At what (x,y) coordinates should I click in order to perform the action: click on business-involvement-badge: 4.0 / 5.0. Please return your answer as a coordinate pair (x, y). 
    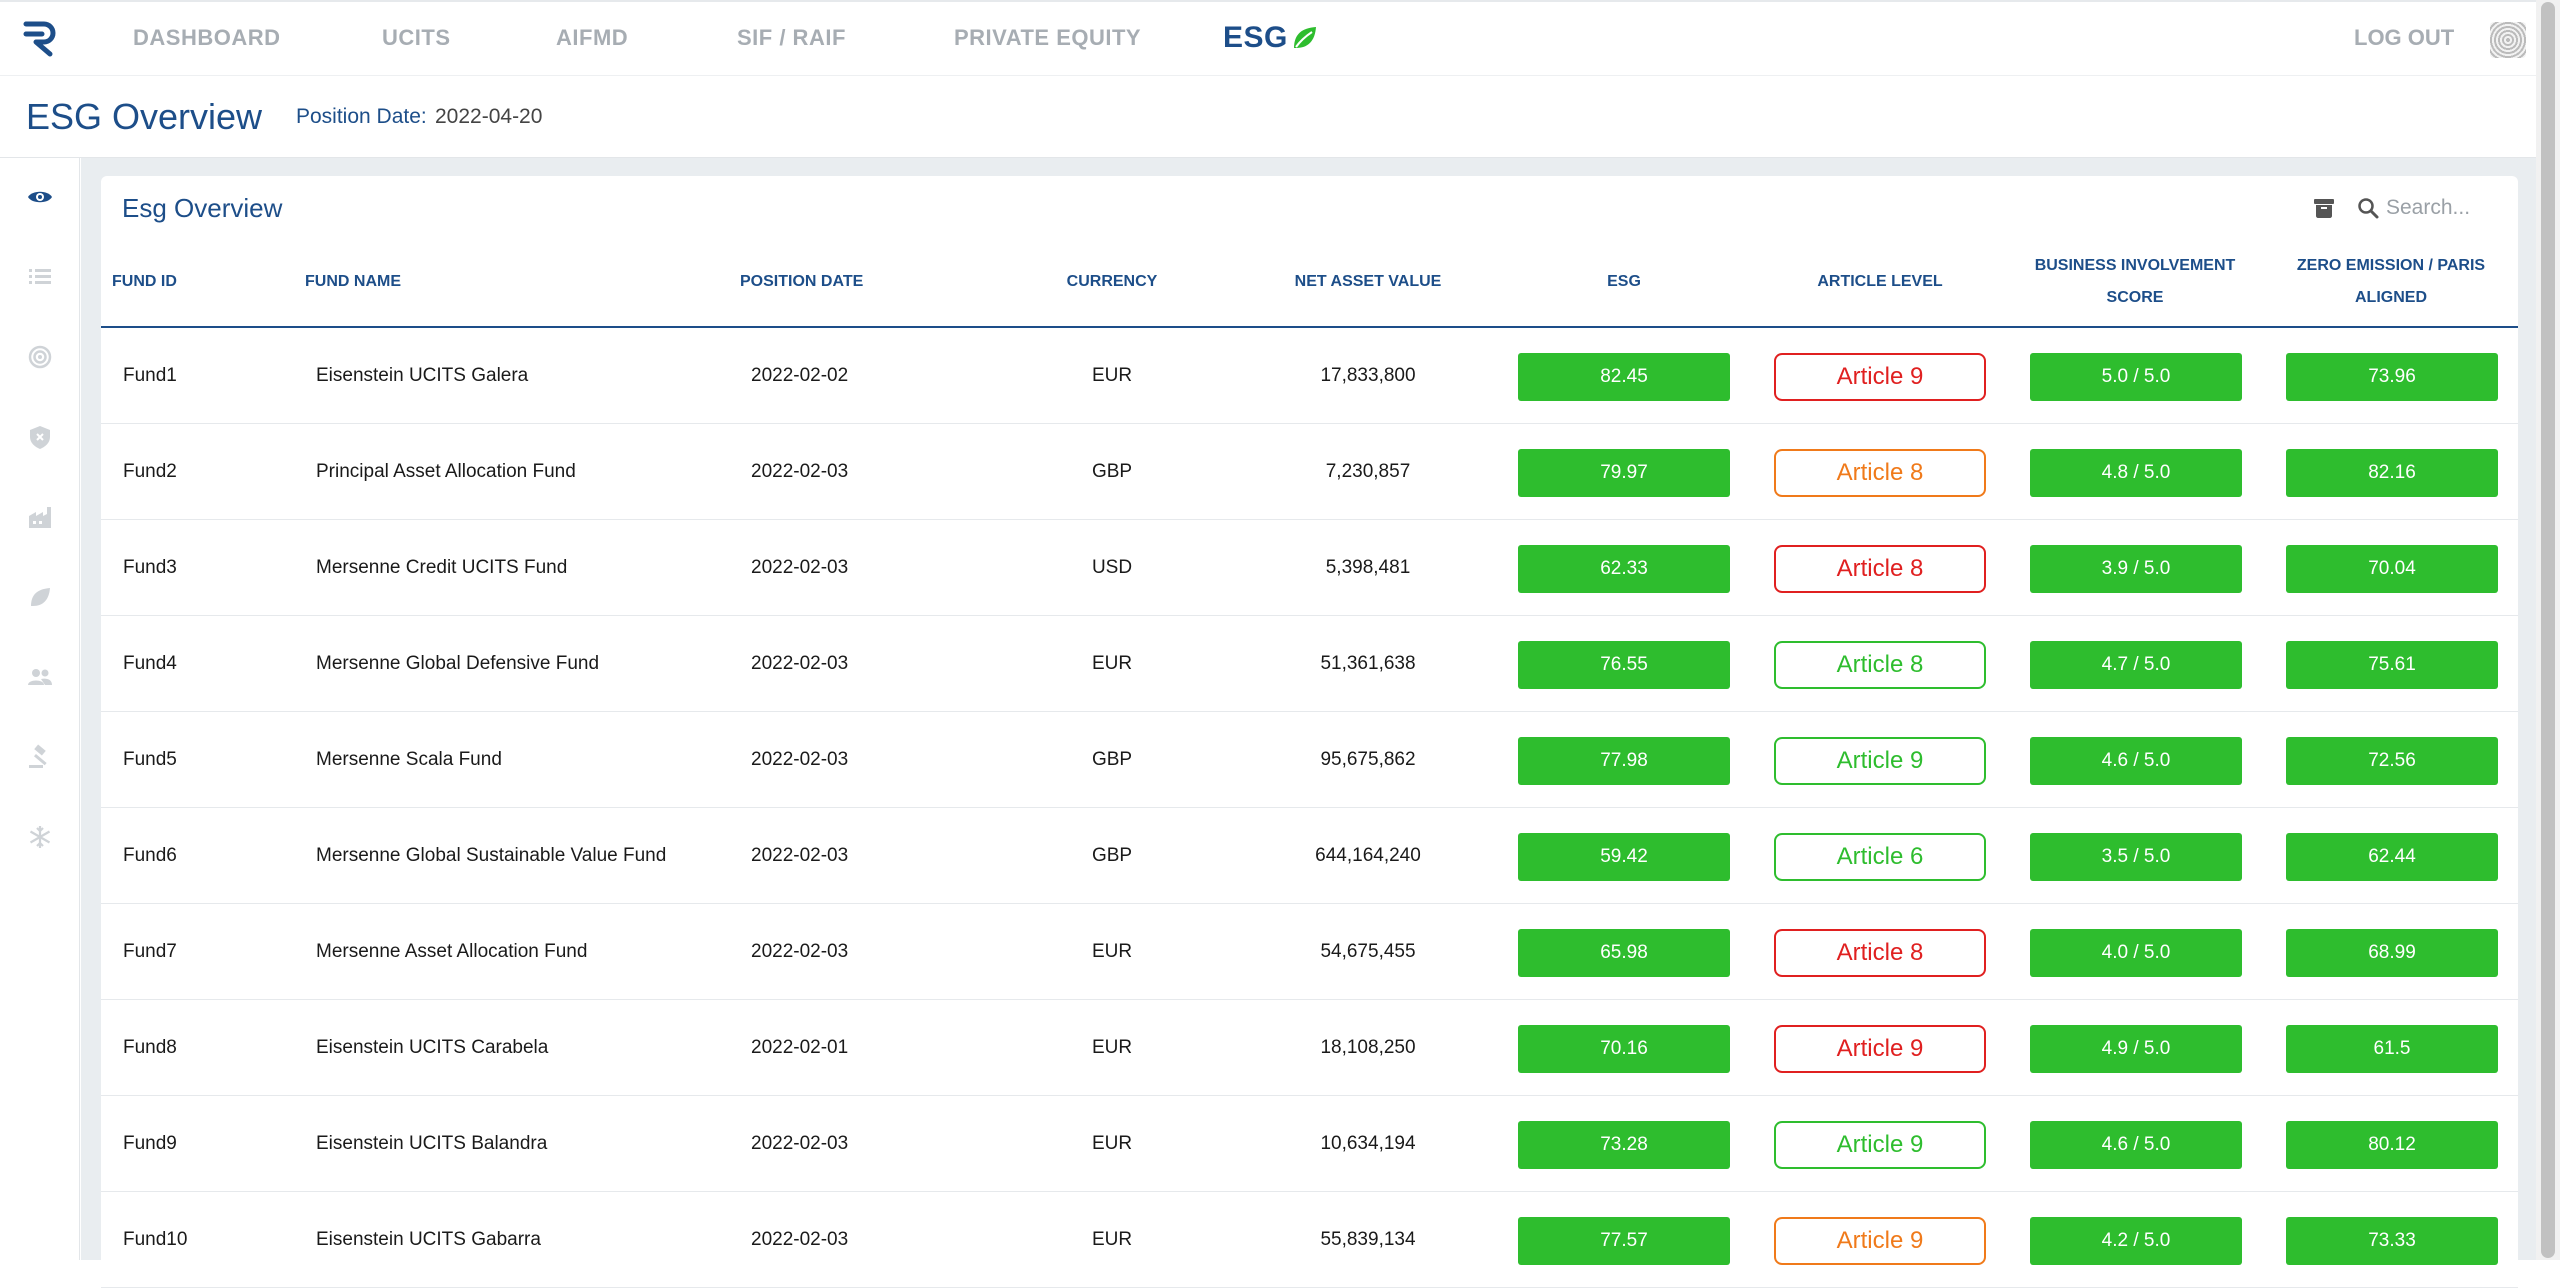
    Looking at the image, I should click on (2136, 953).